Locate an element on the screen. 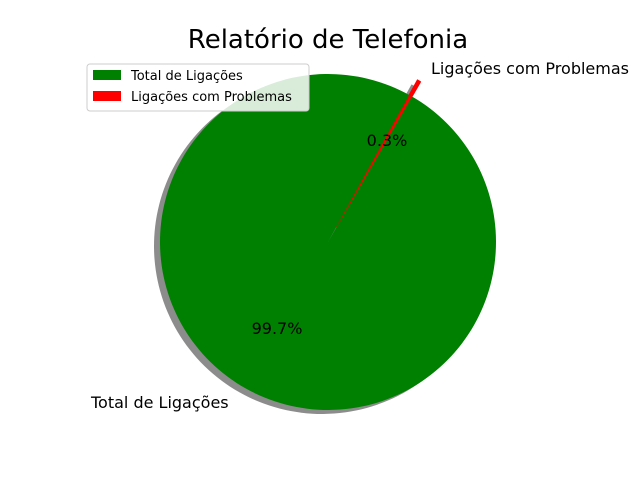 The image size is (640, 480). legend-label-total: Total de Ligações is located at coordinates (186, 76).